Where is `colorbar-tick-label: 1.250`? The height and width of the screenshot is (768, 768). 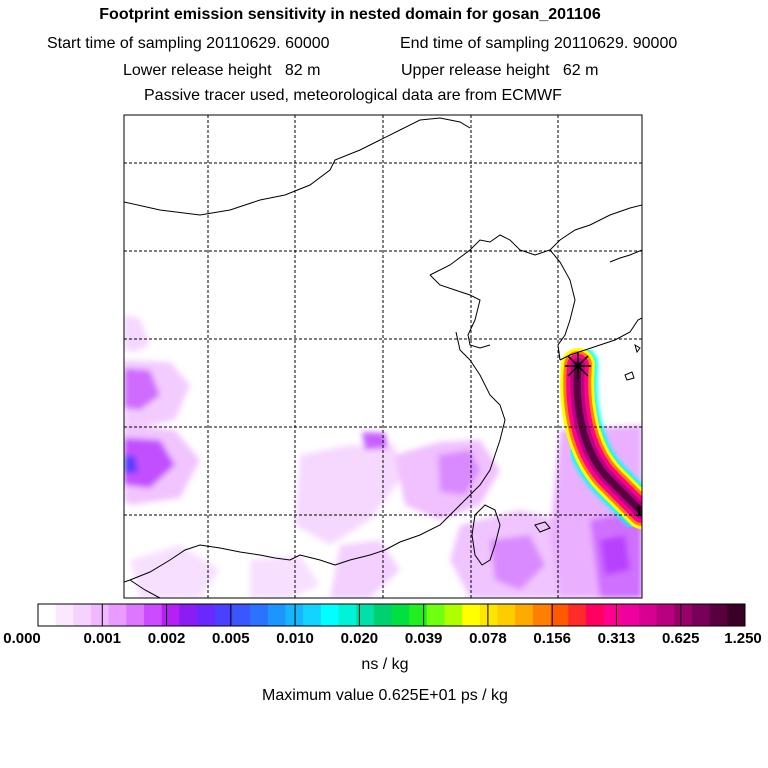 colorbar-tick-label: 1.250 is located at coordinates (743, 638).